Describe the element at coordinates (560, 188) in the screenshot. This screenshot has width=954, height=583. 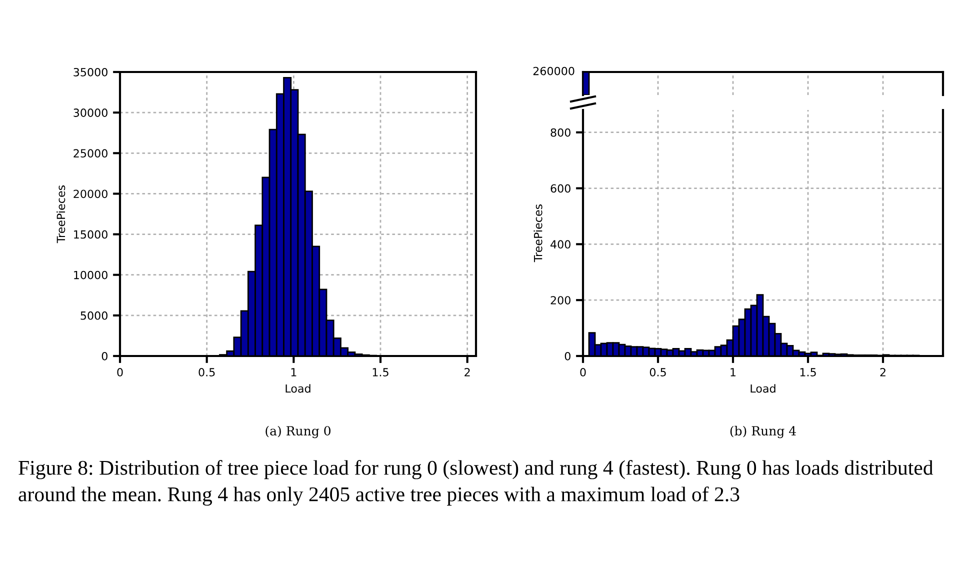
I see `y-tick-label: 600` at that location.